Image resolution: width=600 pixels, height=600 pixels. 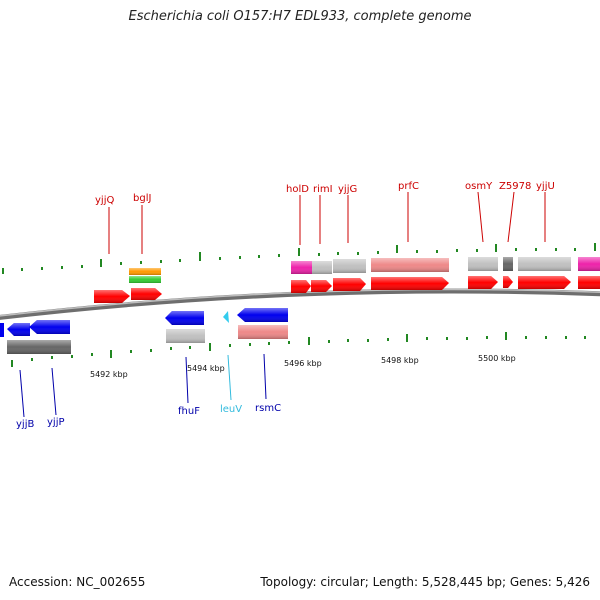 I want to click on gene-label: Z5978, so click(x=515, y=186).